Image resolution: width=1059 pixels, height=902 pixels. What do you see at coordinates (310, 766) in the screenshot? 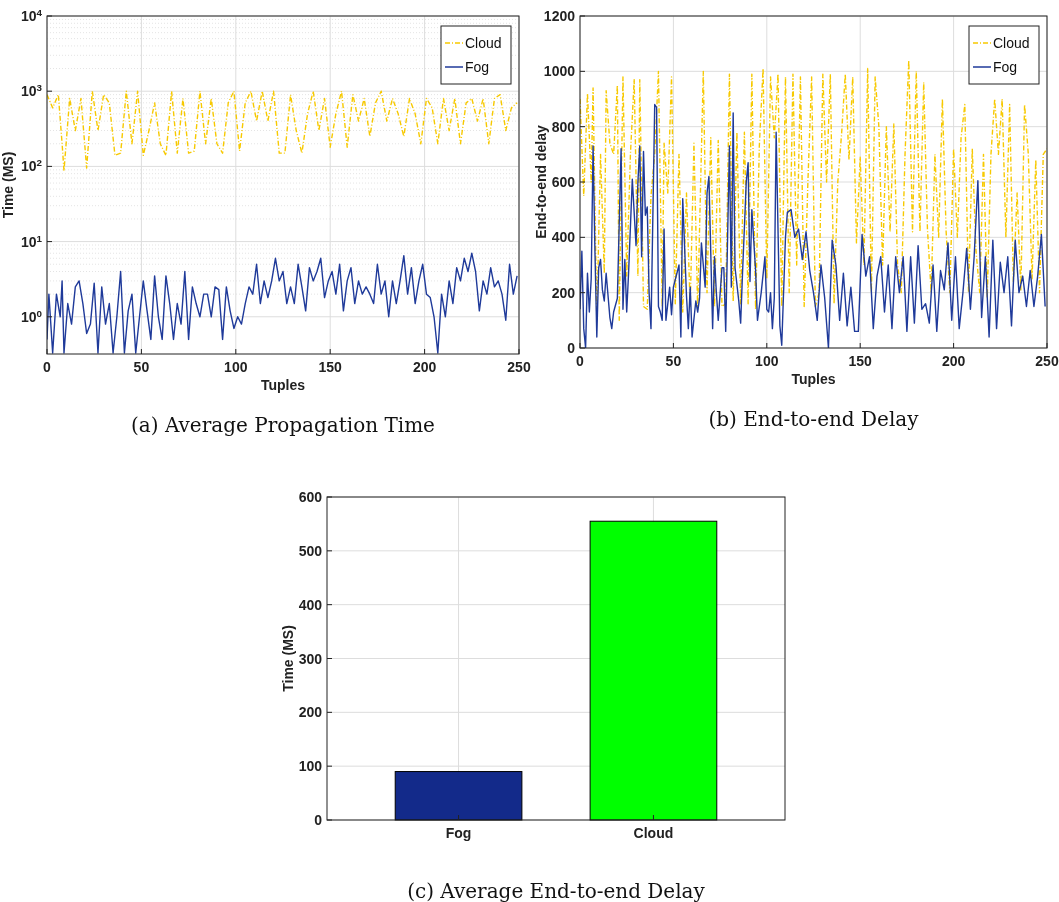
I see `y-tick-label: 100` at bounding box center [310, 766].